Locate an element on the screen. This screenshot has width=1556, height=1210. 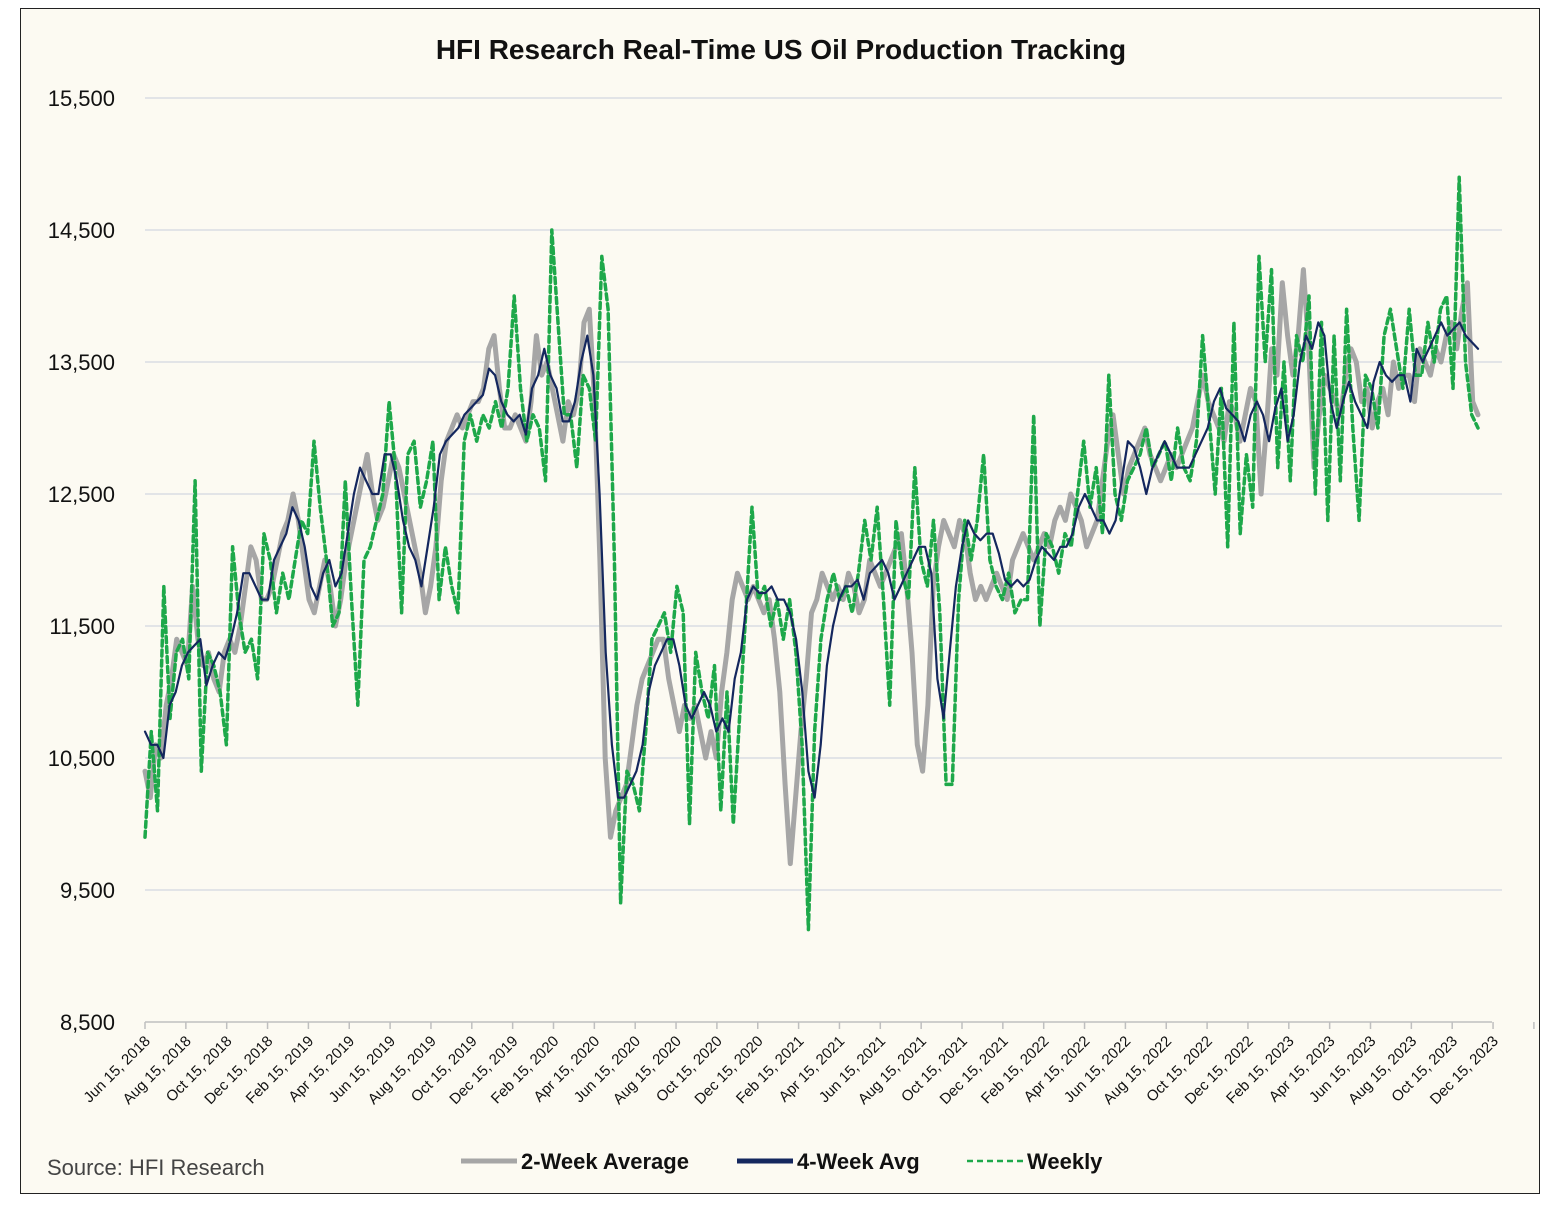
y-tick-label: 13,500 is located at coordinates (81, 362).